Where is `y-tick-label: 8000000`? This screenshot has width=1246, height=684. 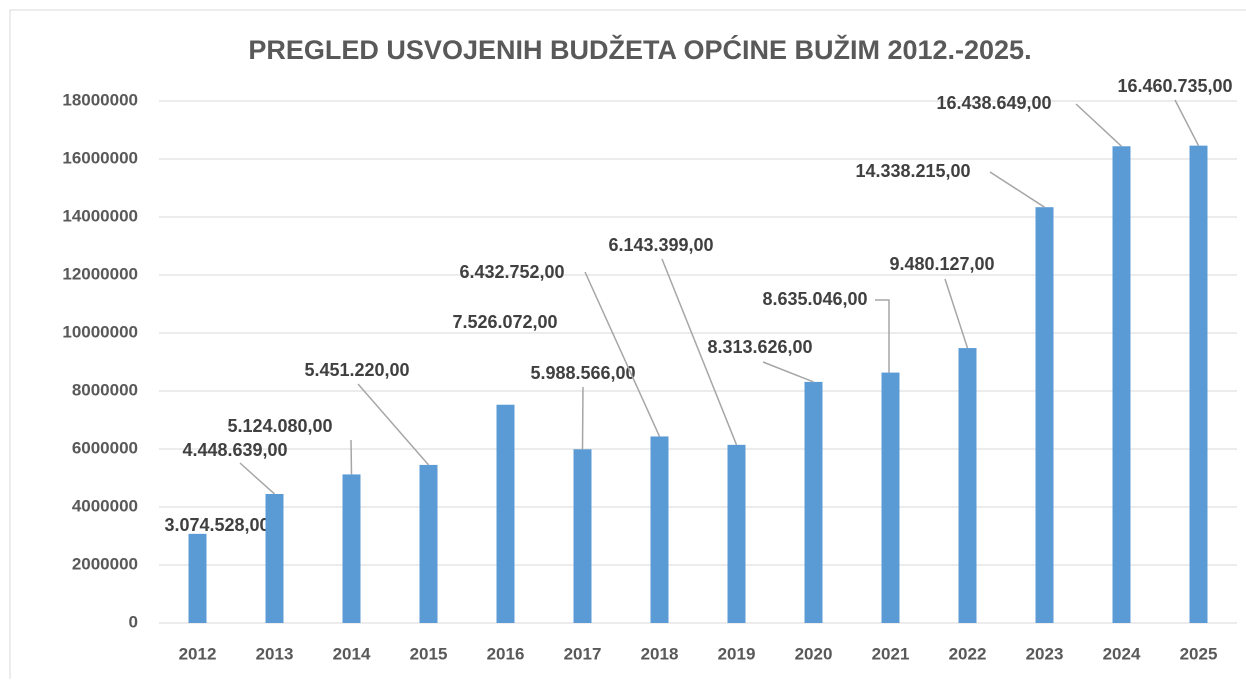 y-tick-label: 8000000 is located at coordinates (105, 389).